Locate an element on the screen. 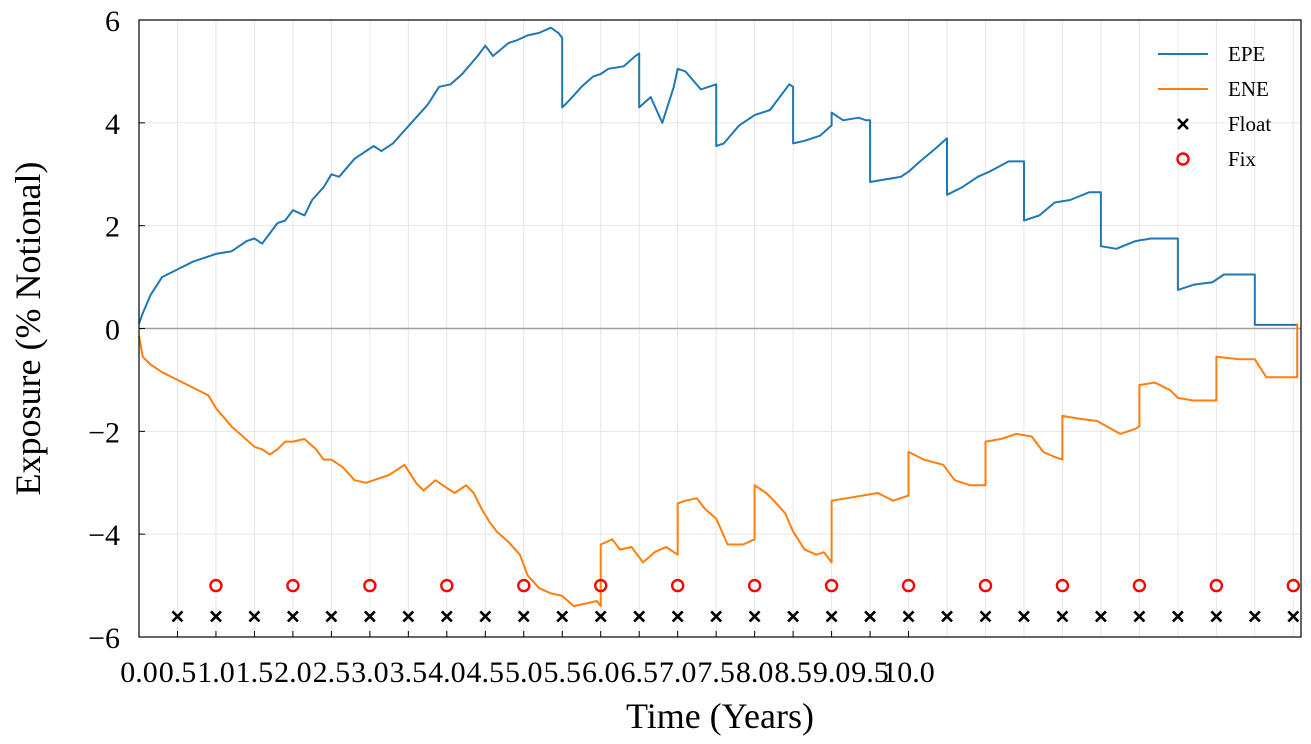 This screenshot has height=744, width=1311. x-tick-label: 9.0 is located at coordinates (832, 672).